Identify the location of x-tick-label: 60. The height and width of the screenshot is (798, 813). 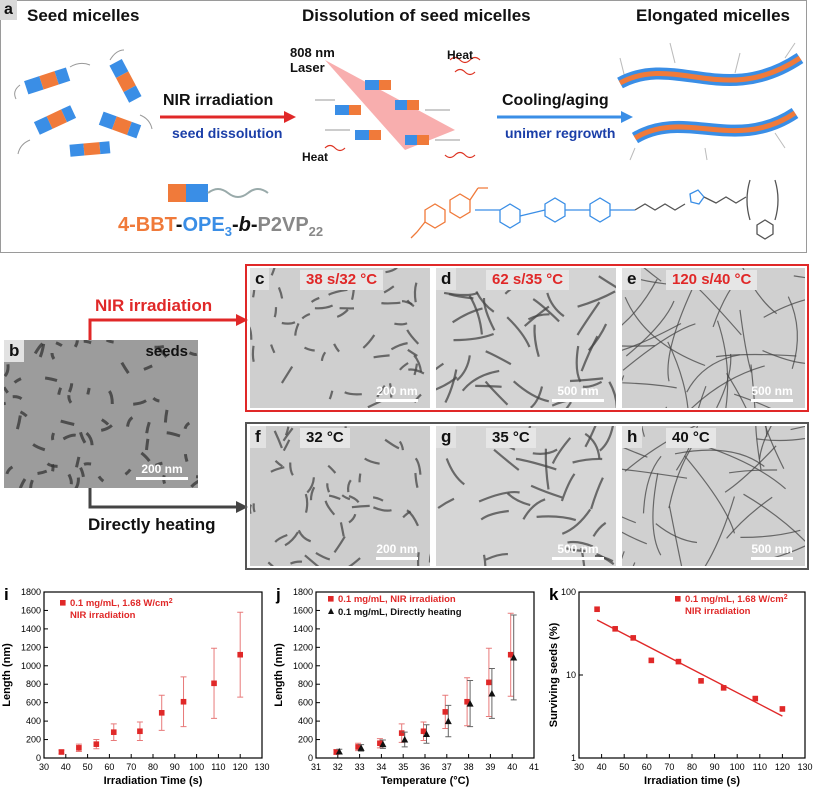
(109, 767).